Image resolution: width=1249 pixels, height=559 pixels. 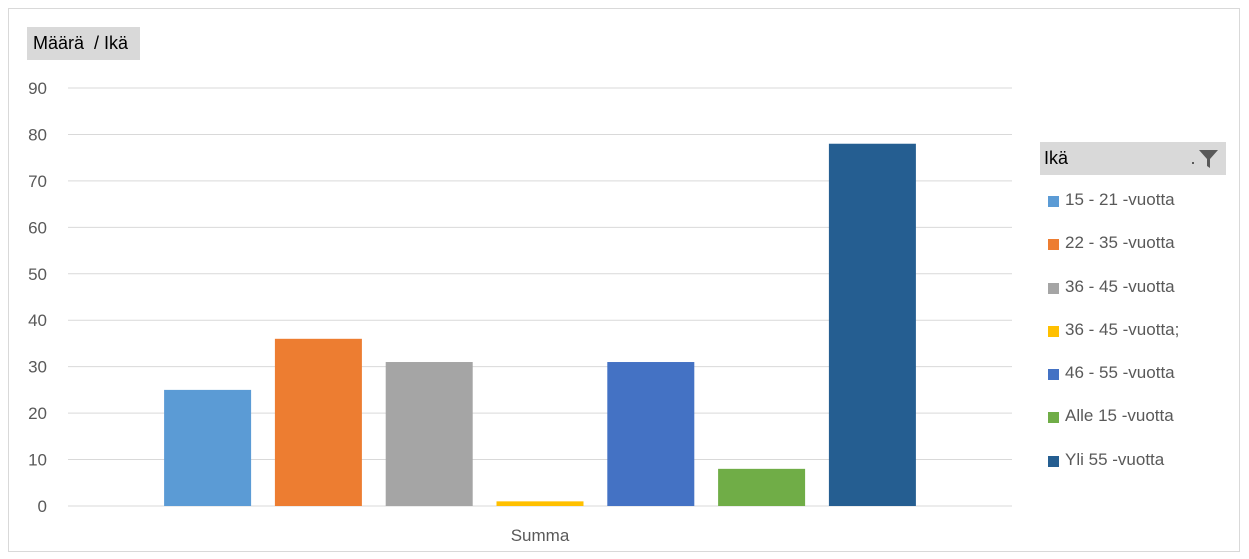 What do you see at coordinates (651, 434) in the screenshot?
I see `bar-46-55-vuotta` at bounding box center [651, 434].